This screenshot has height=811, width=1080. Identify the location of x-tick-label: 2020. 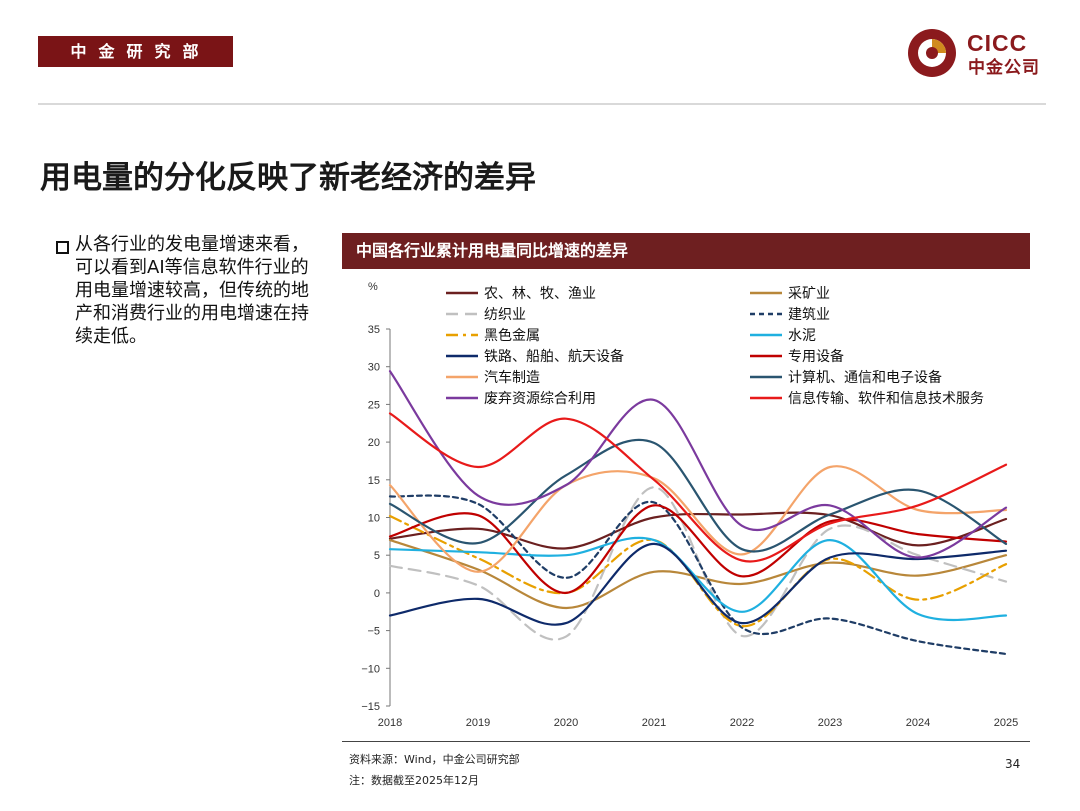
(566, 723).